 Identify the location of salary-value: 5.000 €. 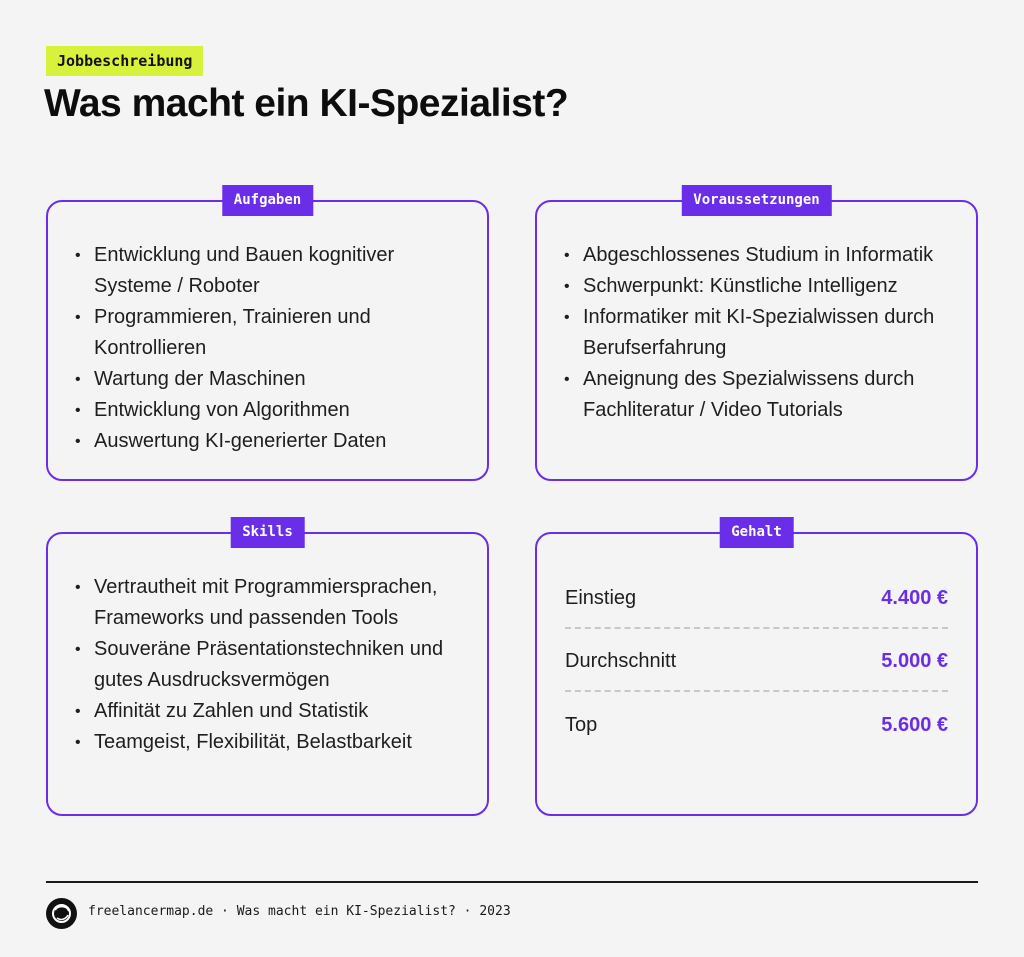
(914, 661).